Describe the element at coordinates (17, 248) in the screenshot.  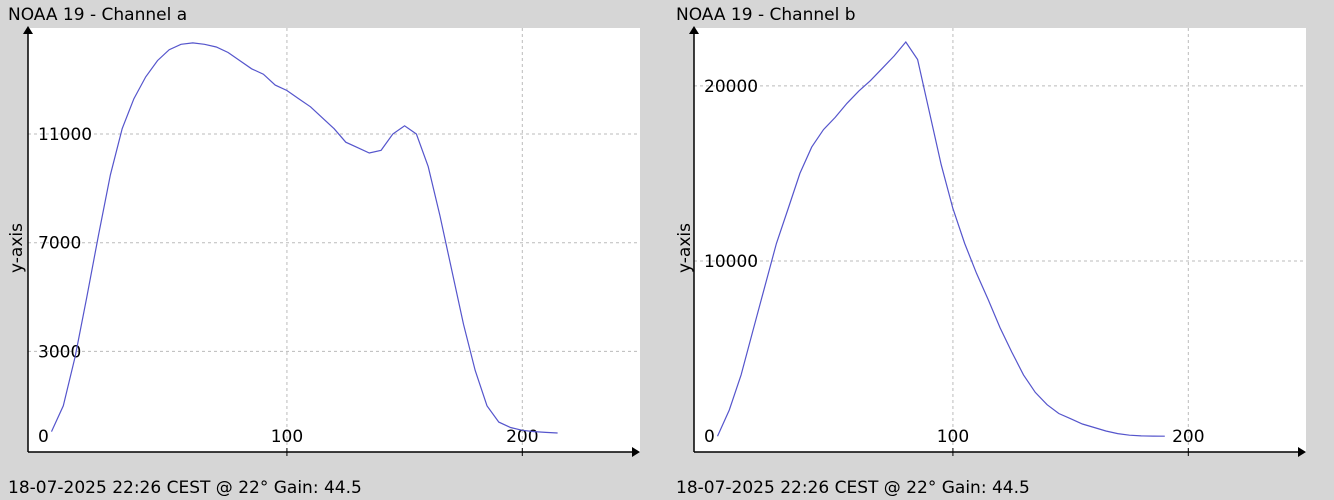
I see `chart-a-y-axis-label: y-axis` at that location.